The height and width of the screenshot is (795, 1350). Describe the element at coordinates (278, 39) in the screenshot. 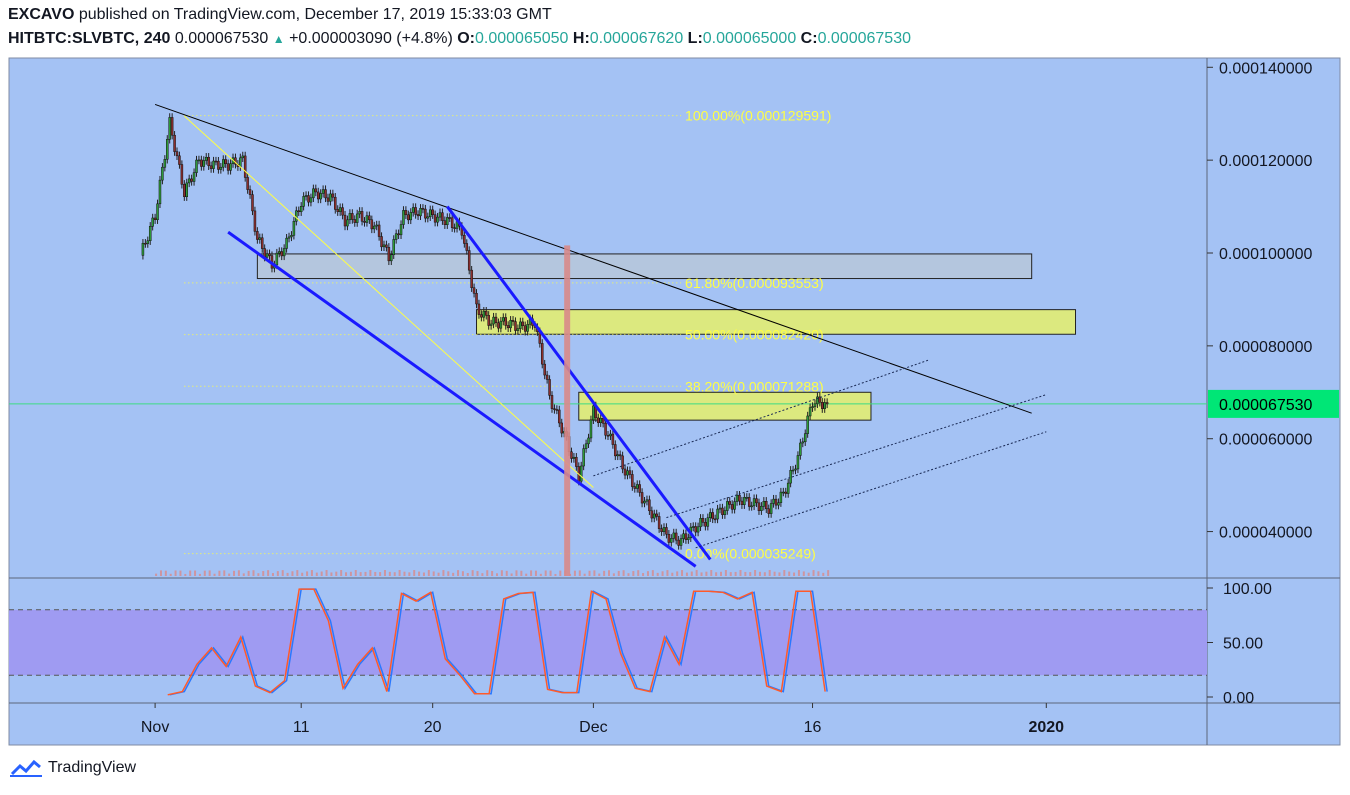

I see `up-arrow-icon: ▲` at that location.